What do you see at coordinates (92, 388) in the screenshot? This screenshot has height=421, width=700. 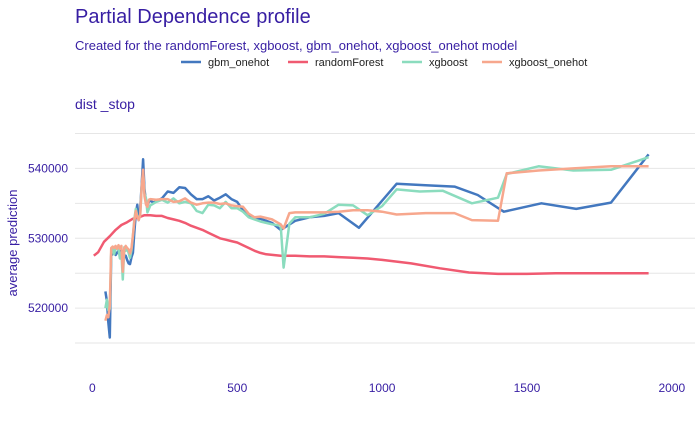 I see `x-tick-label: 0` at bounding box center [92, 388].